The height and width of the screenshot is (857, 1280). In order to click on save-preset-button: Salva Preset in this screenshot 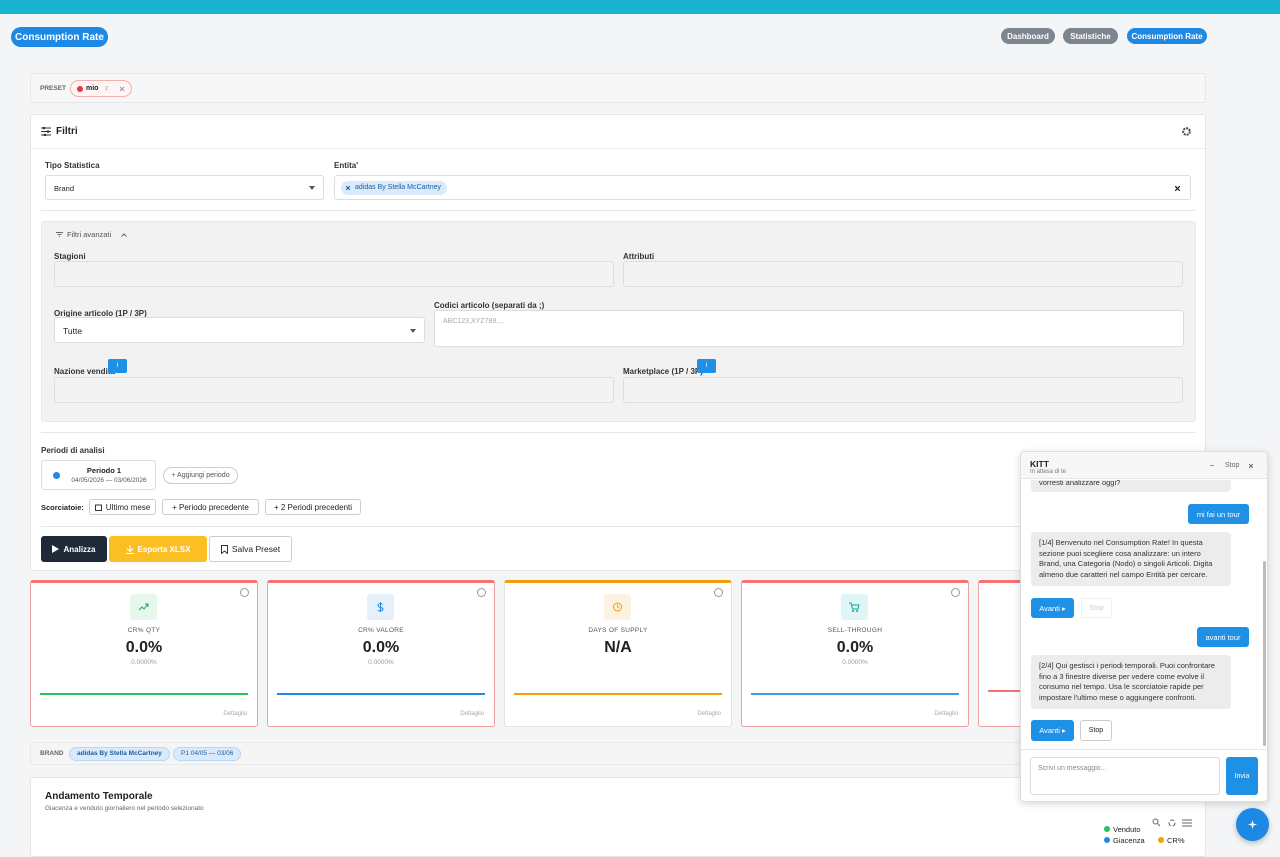, I will do `click(250, 549)`.